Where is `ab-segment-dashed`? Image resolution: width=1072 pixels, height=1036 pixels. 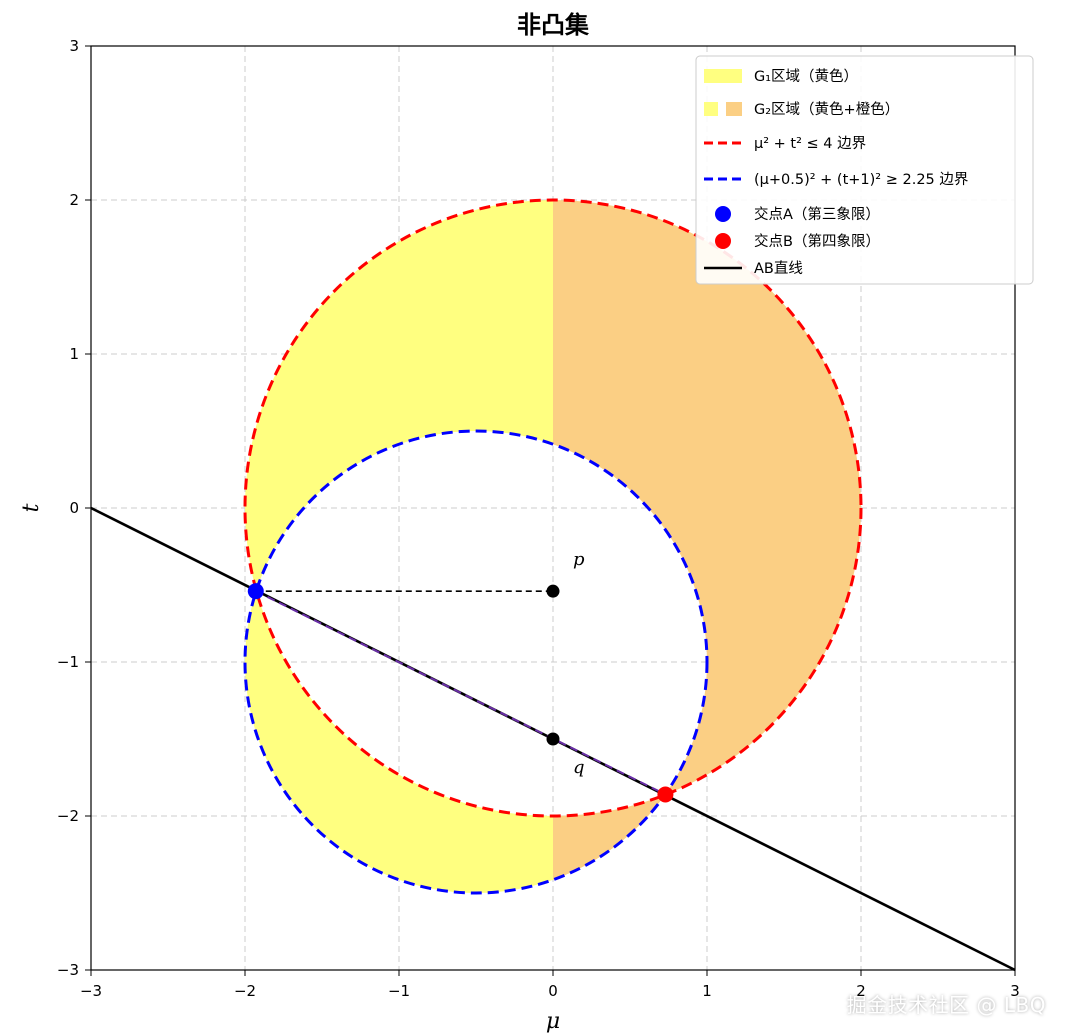 ab-segment-dashed is located at coordinates (460, 693).